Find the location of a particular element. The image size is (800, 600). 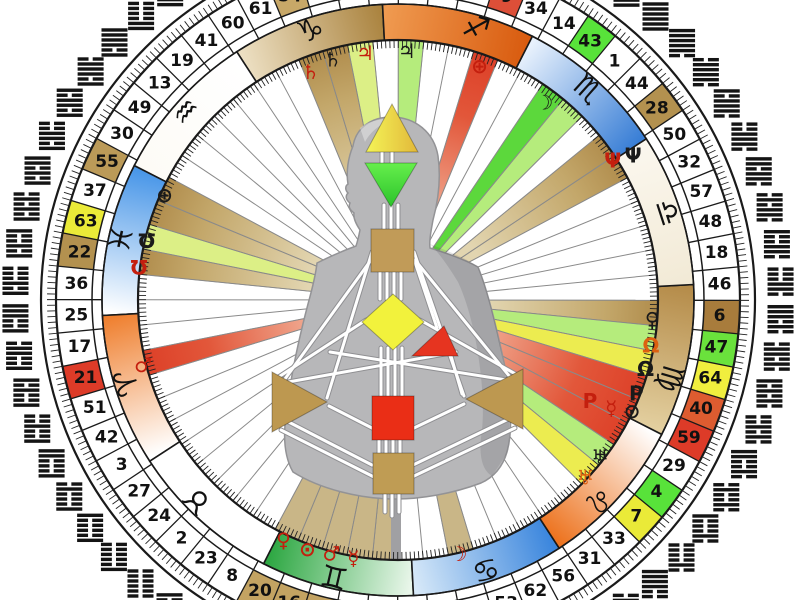

gate-number-37: 37 is located at coordinates (95, 191).